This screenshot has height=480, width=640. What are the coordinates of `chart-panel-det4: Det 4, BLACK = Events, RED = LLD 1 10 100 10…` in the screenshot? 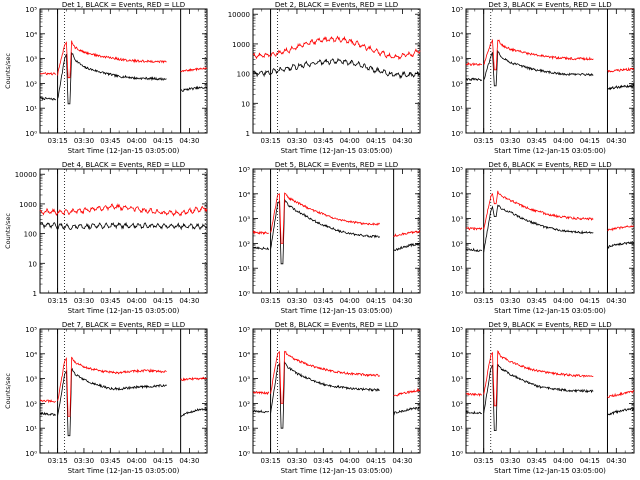 It's located at (106, 238).